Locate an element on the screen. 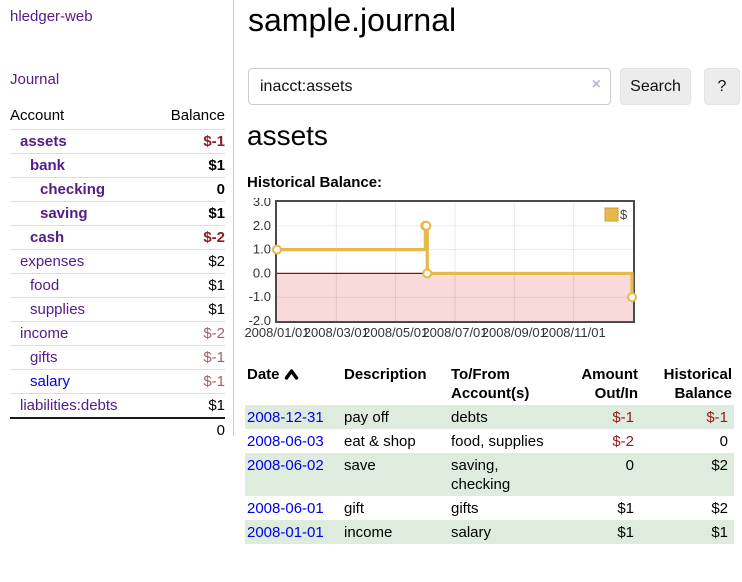  transaction-accounts: saving, checking is located at coordinates (481, 475).